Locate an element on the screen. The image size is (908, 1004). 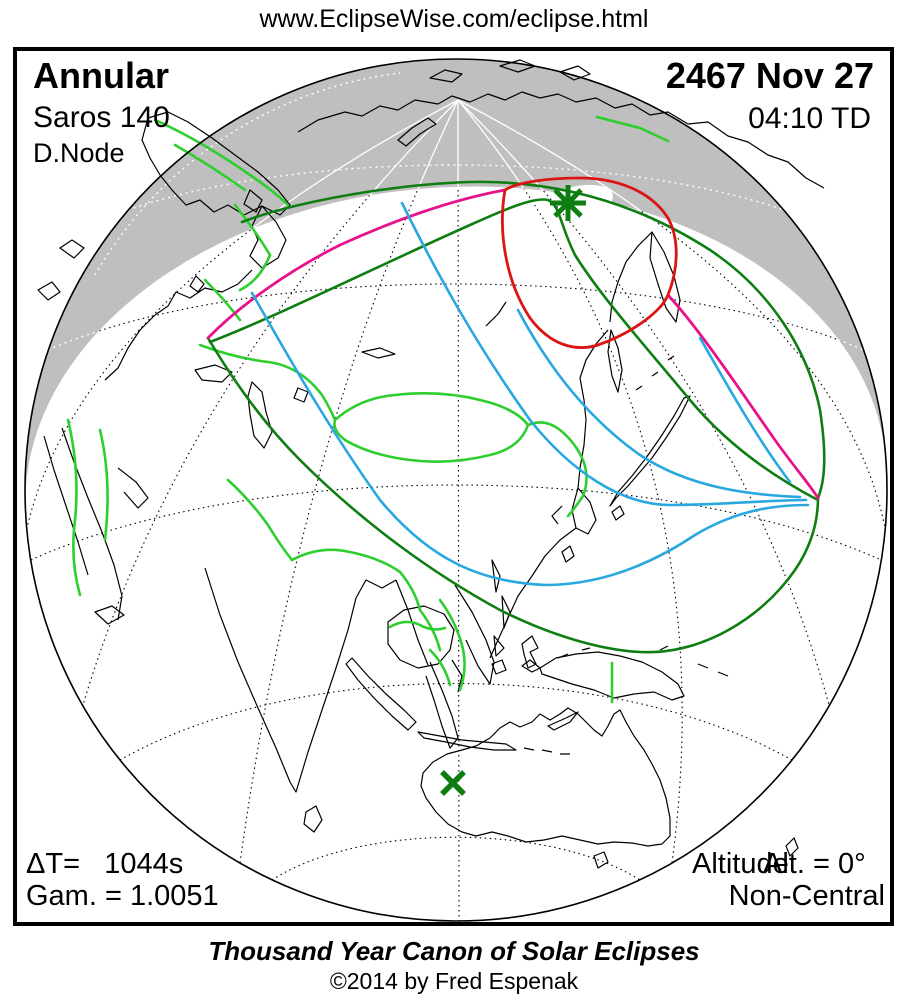
caption-copyright: ©2014 by Fred Espenak is located at coordinates (454, 981).